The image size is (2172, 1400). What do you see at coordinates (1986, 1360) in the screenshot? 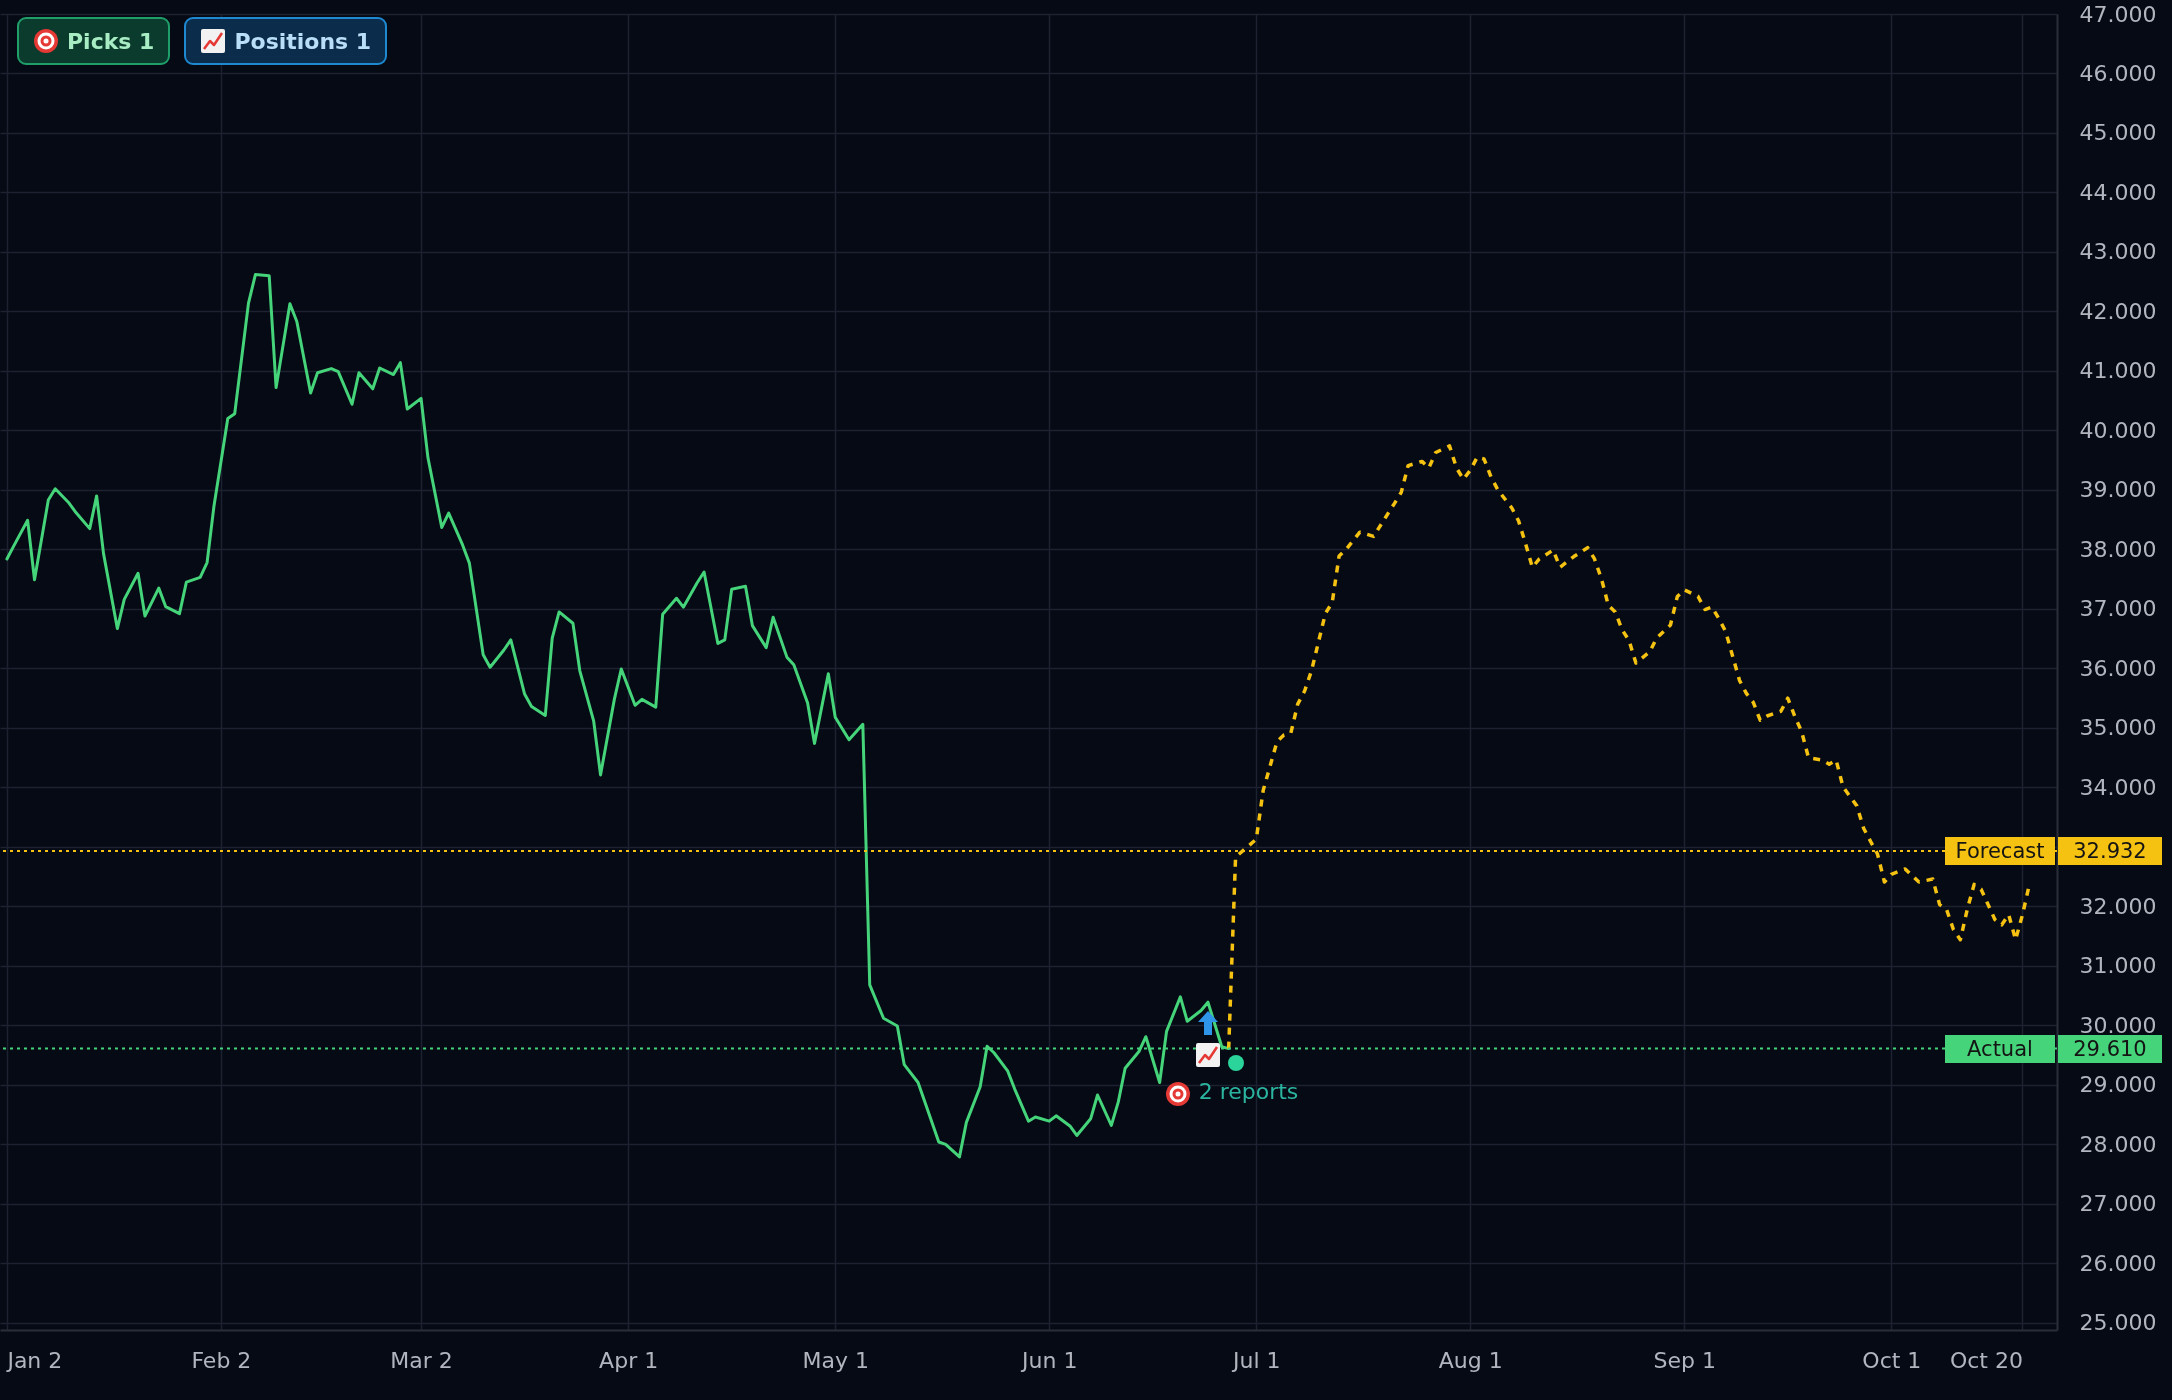
I see `x-tick-label: Oct 20` at bounding box center [1986, 1360].